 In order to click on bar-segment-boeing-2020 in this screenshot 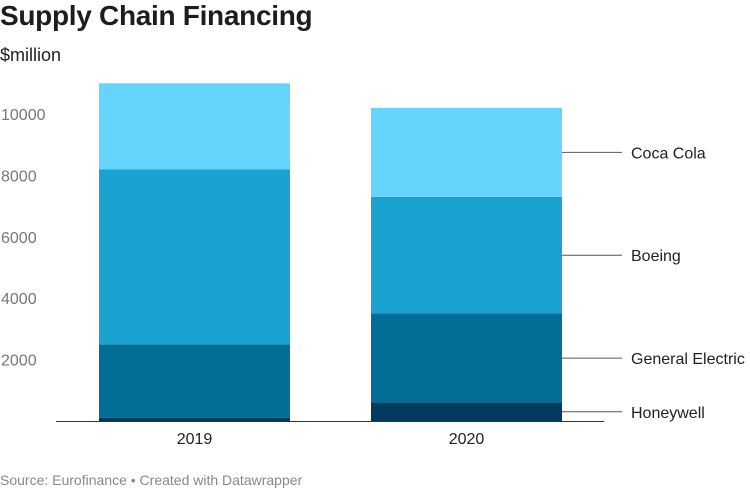, I will do `click(466, 255)`.